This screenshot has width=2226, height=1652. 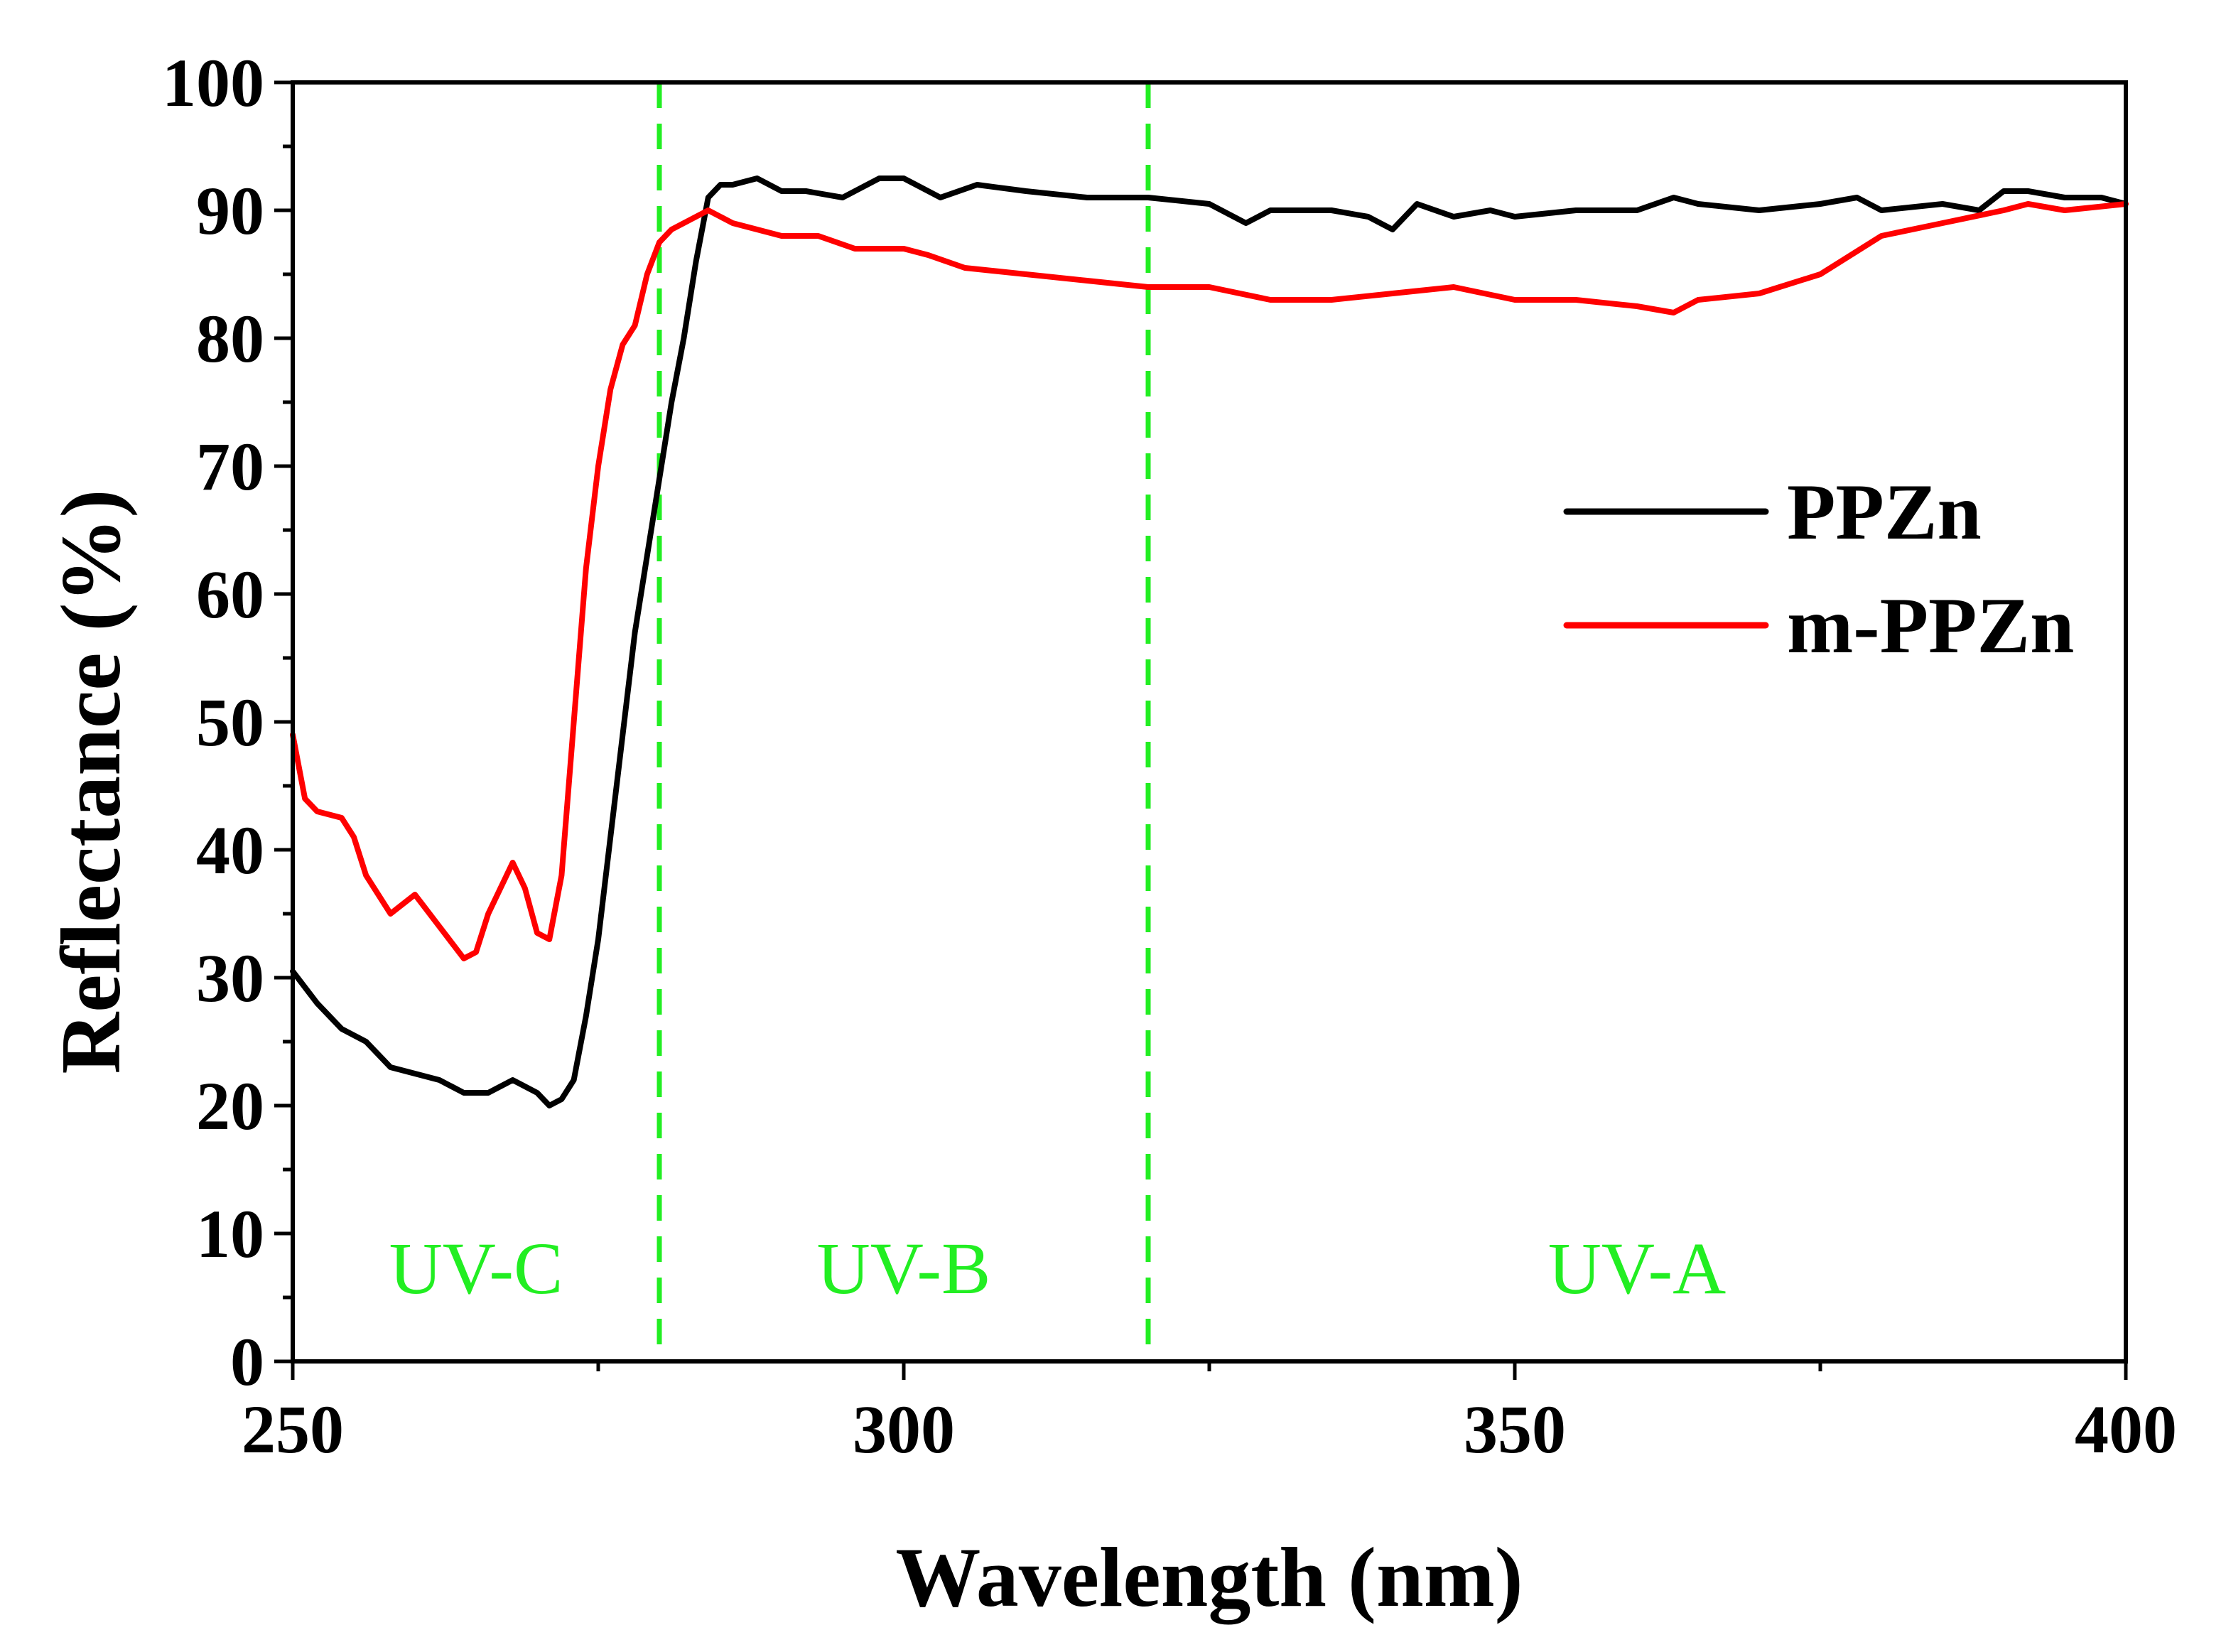 What do you see at coordinates (230, 339) in the screenshot?
I see `y-tick-label-80: 80` at bounding box center [230, 339].